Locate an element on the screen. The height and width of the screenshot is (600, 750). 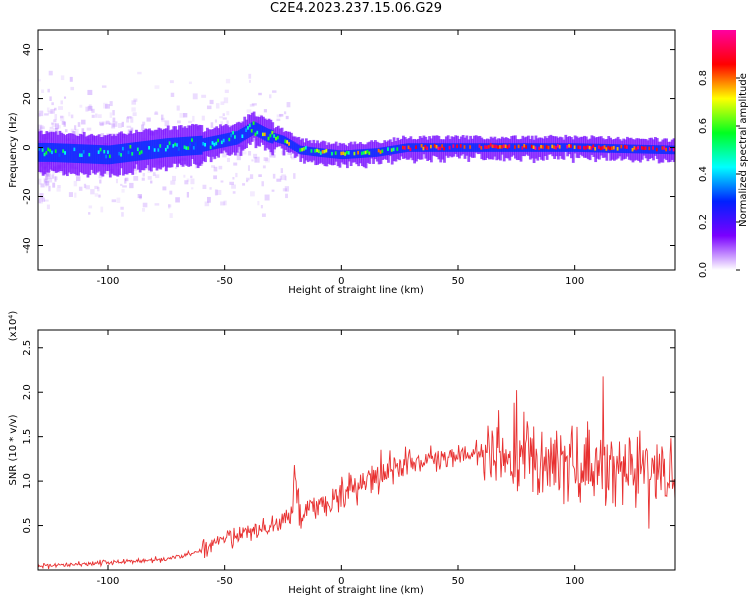
colorbar-tick-label: 0.2 is located at coordinates (703, 222).